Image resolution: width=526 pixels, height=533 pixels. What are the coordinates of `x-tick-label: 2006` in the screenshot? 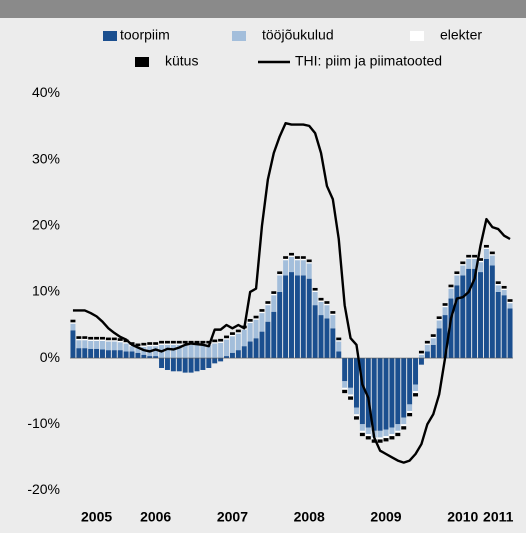 It's located at (155, 517).